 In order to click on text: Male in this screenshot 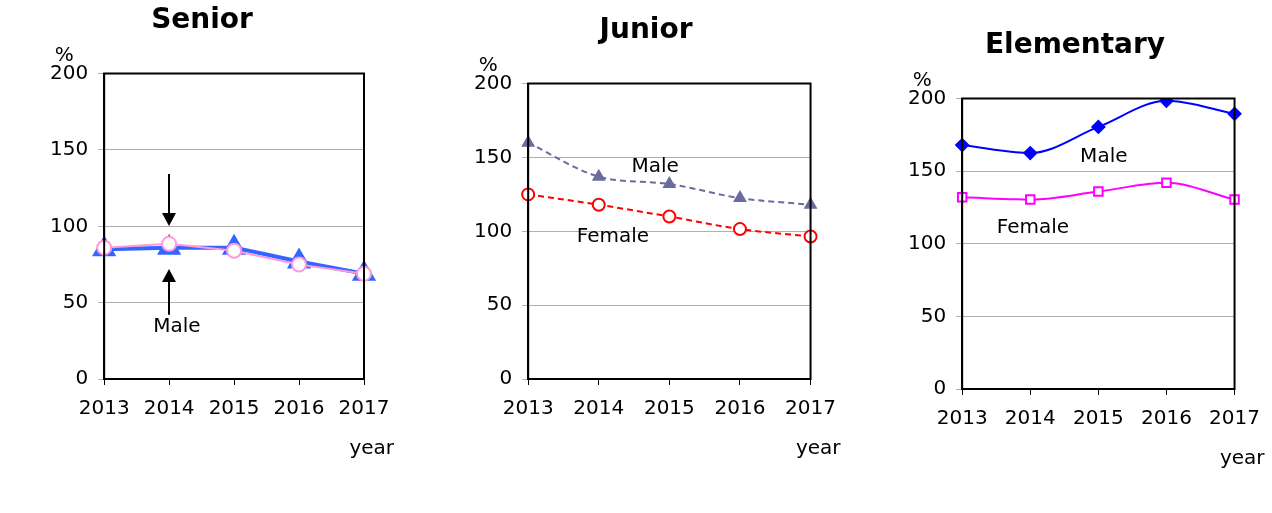, I will do `click(177, 325)`.